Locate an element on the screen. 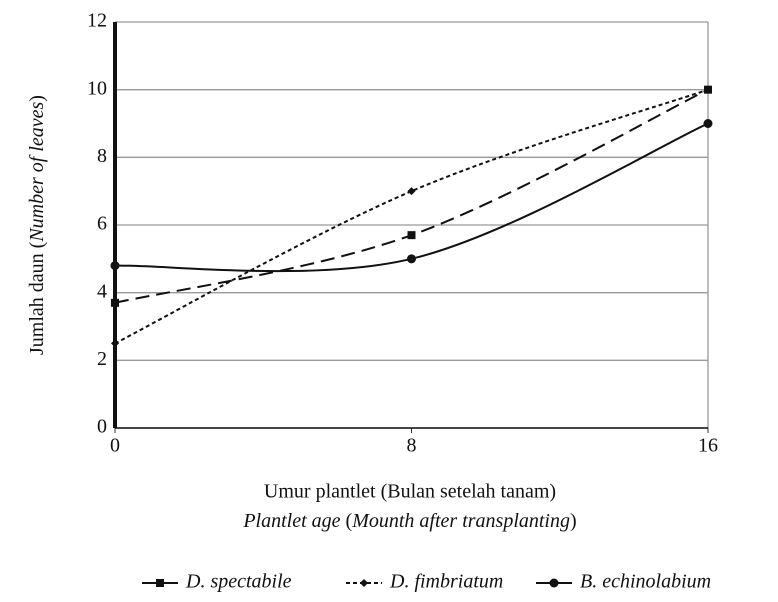  x-label-part: ) is located at coordinates (573, 521).